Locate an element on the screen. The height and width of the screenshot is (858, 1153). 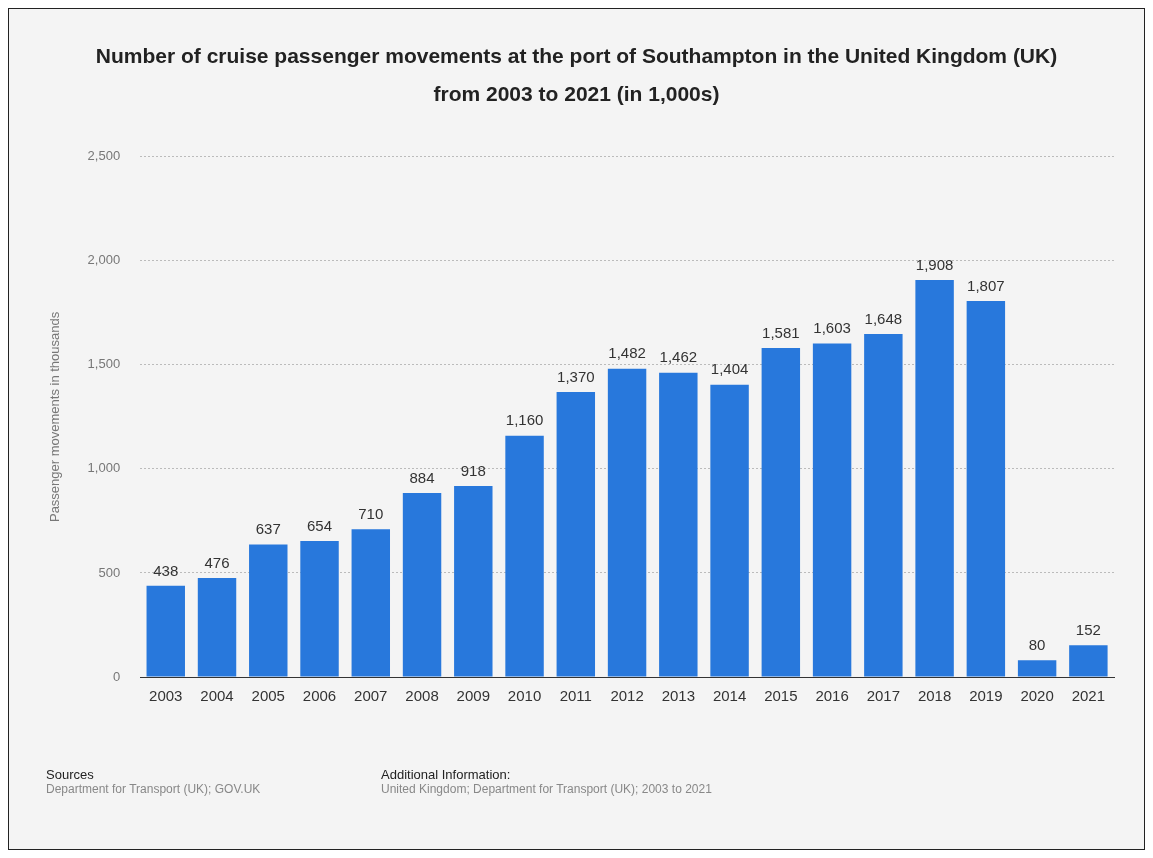
data-label: 476 is located at coordinates (217, 562).